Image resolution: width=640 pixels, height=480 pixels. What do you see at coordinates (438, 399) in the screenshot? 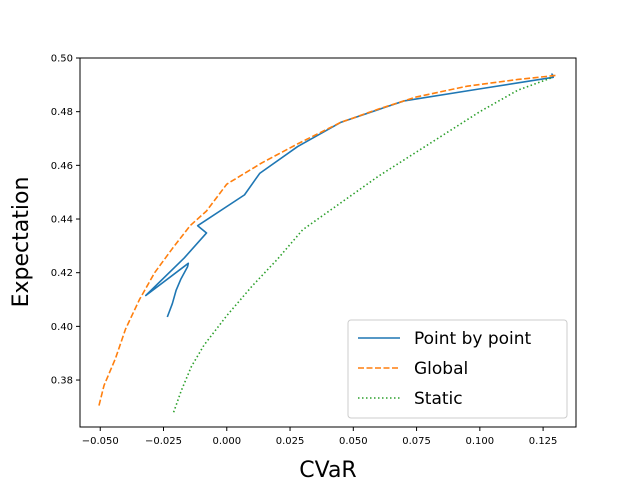
I see `legend-label: Static` at bounding box center [438, 399].